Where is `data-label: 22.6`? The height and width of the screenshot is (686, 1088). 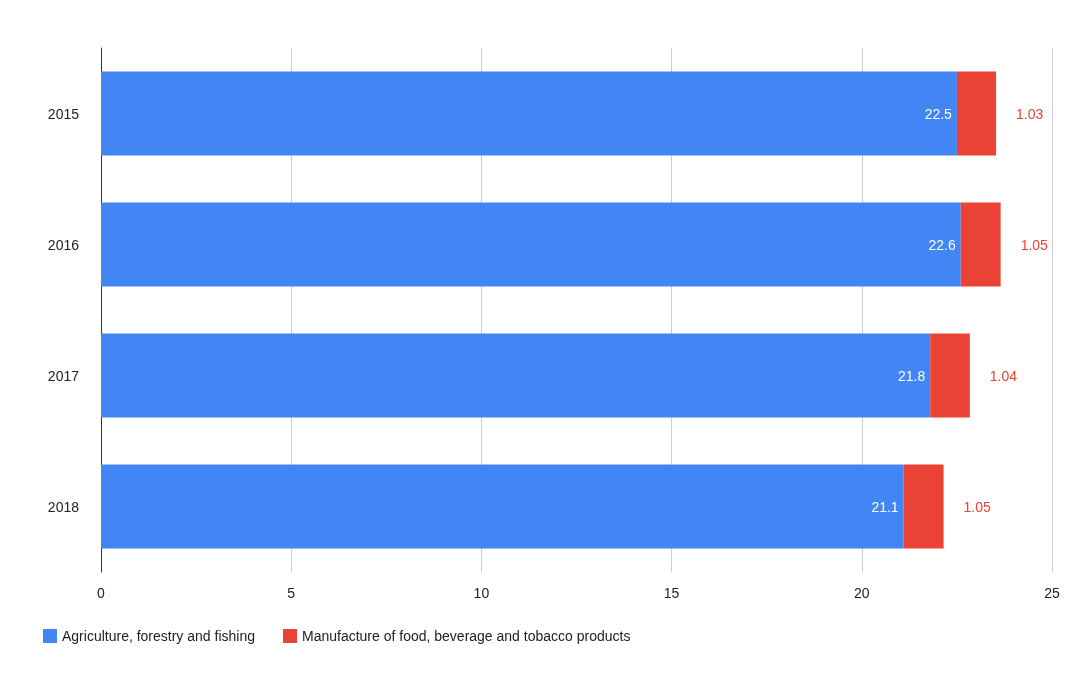 data-label: 22.6 is located at coordinates (942, 244).